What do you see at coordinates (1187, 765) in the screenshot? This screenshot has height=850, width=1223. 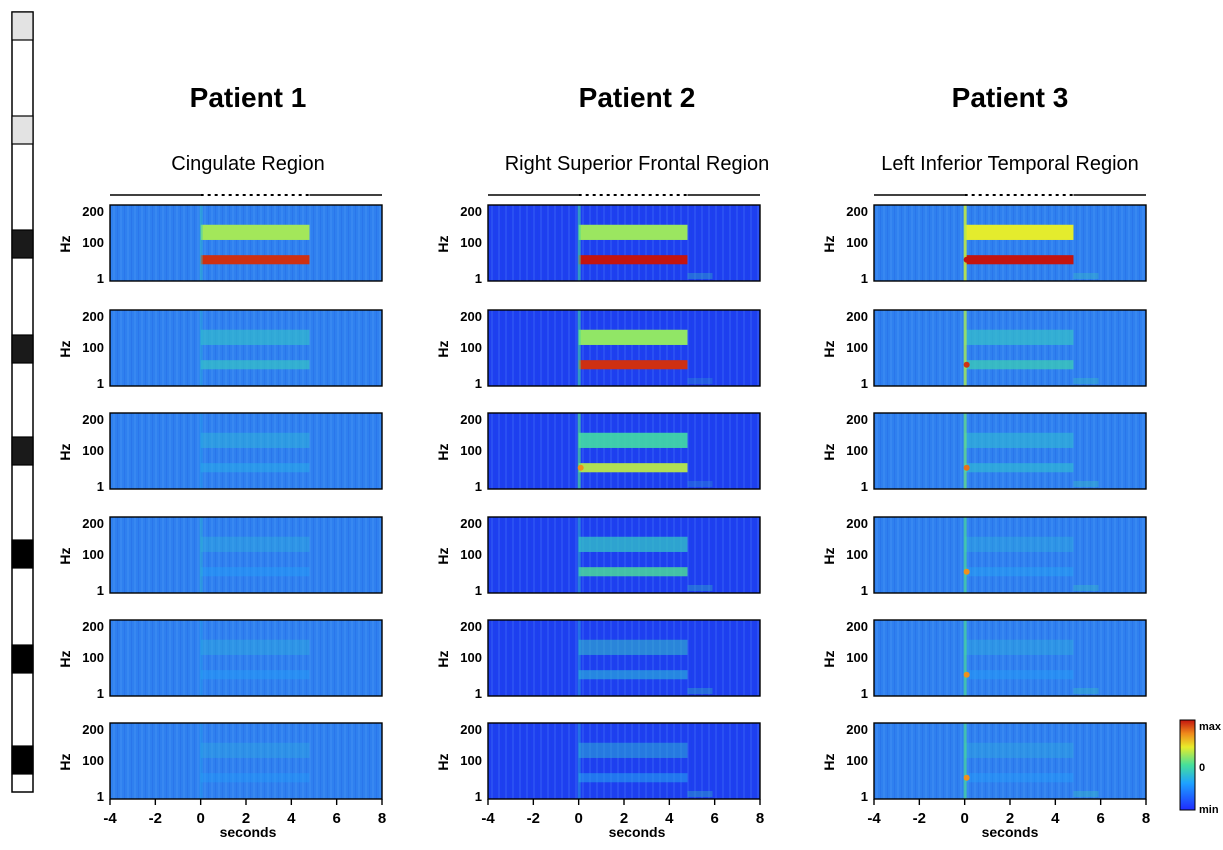 I see `colorbar-gradient` at bounding box center [1187, 765].